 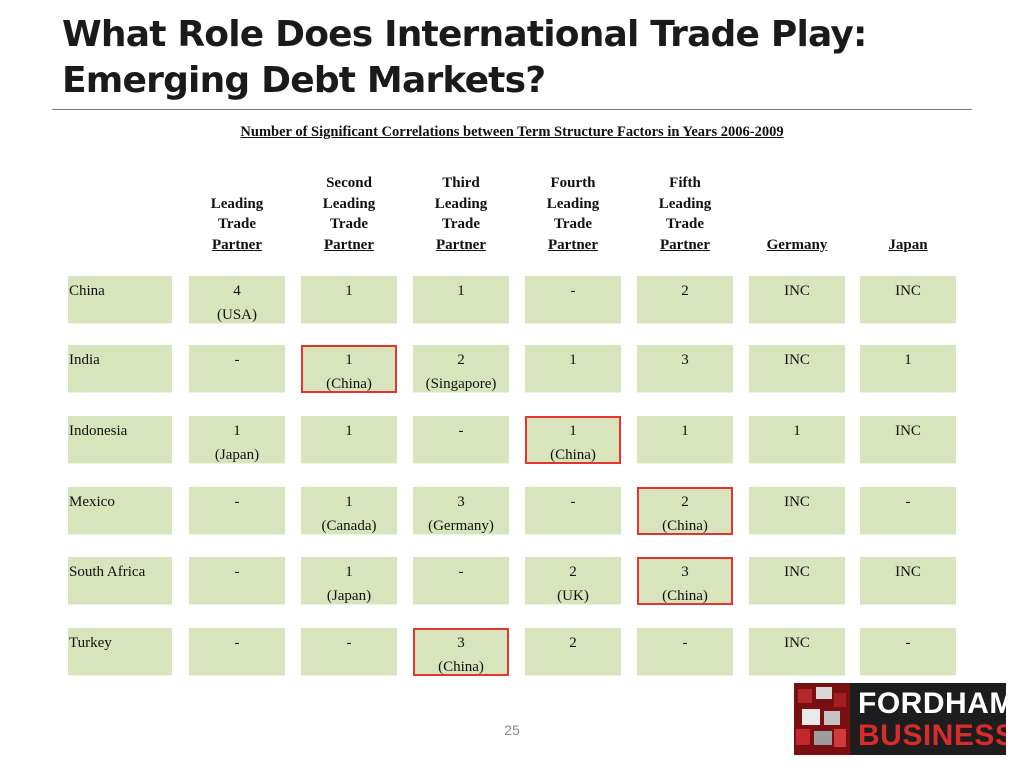 What do you see at coordinates (349, 526) in the screenshot?
I see `partner-label: (Canada)` at bounding box center [349, 526].